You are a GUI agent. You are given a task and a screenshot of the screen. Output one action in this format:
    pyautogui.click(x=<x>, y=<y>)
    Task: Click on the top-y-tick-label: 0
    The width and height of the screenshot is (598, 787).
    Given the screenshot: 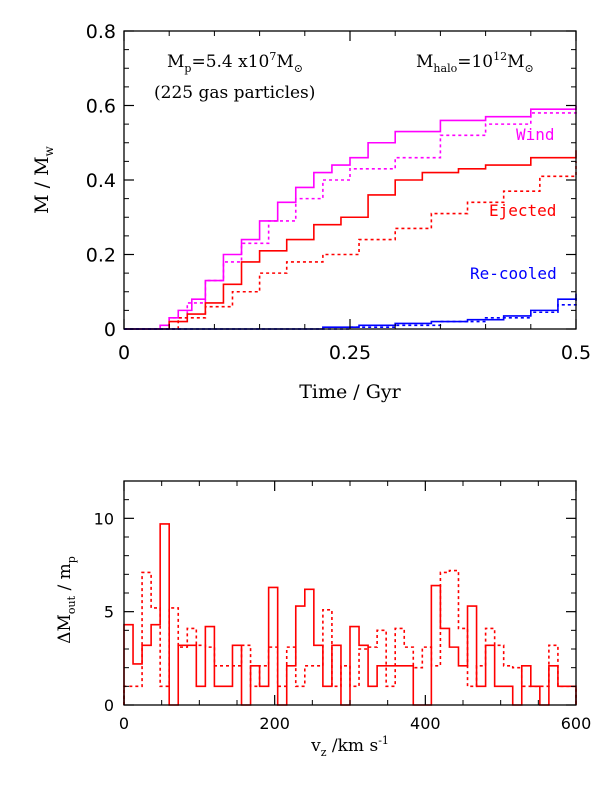 What is the action you would take?
    pyautogui.click(x=110, y=330)
    